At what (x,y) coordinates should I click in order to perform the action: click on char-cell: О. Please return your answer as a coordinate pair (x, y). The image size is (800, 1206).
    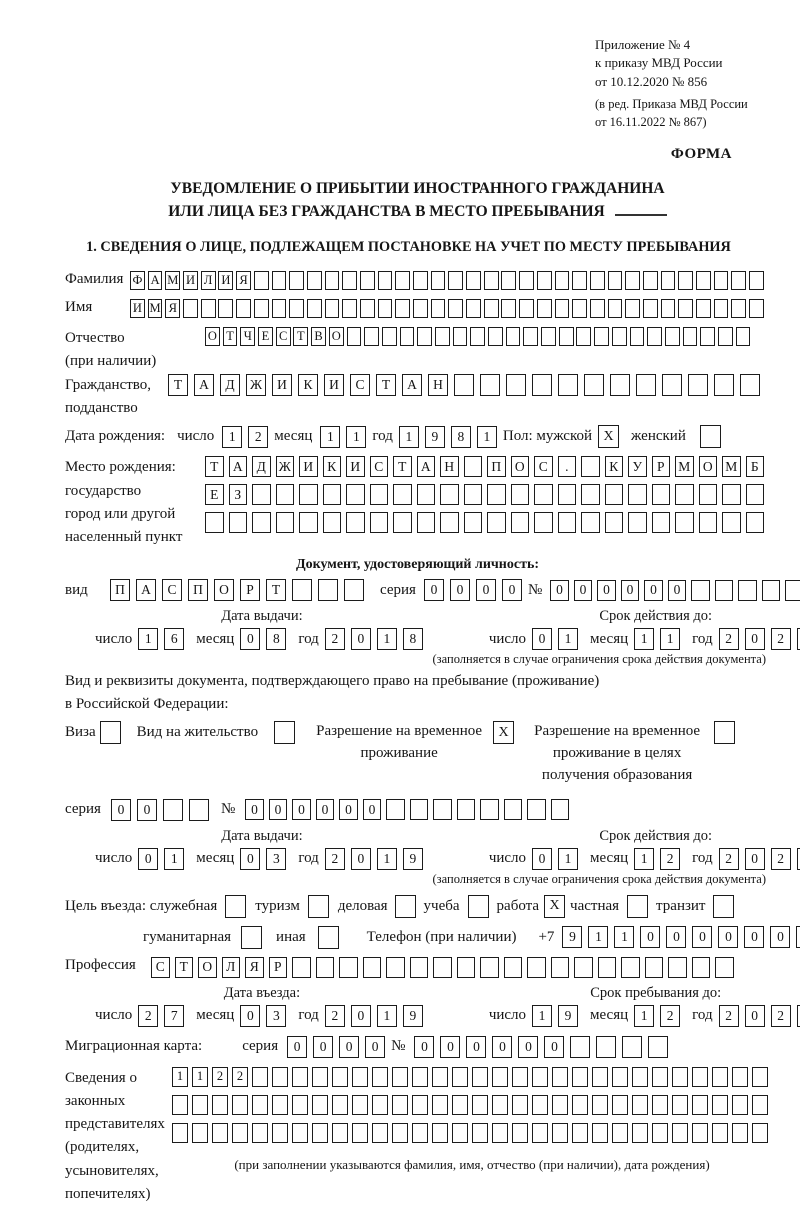
    Looking at the image, I should click on (207, 967).